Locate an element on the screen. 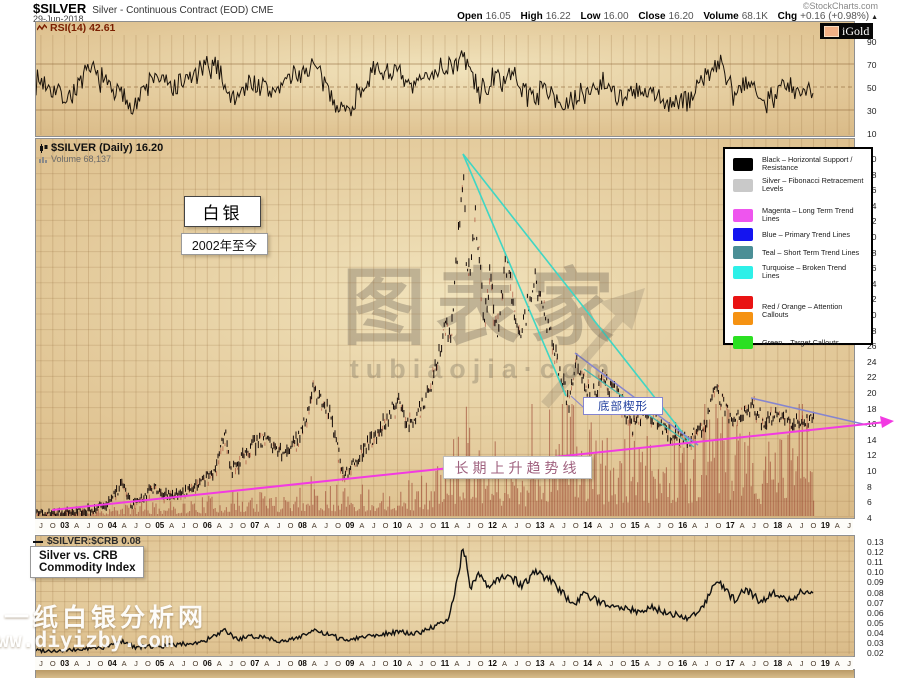 Image resolution: width=901 pixels, height=678 pixels. scale-tick-label: 26 is located at coordinates (872, 346).